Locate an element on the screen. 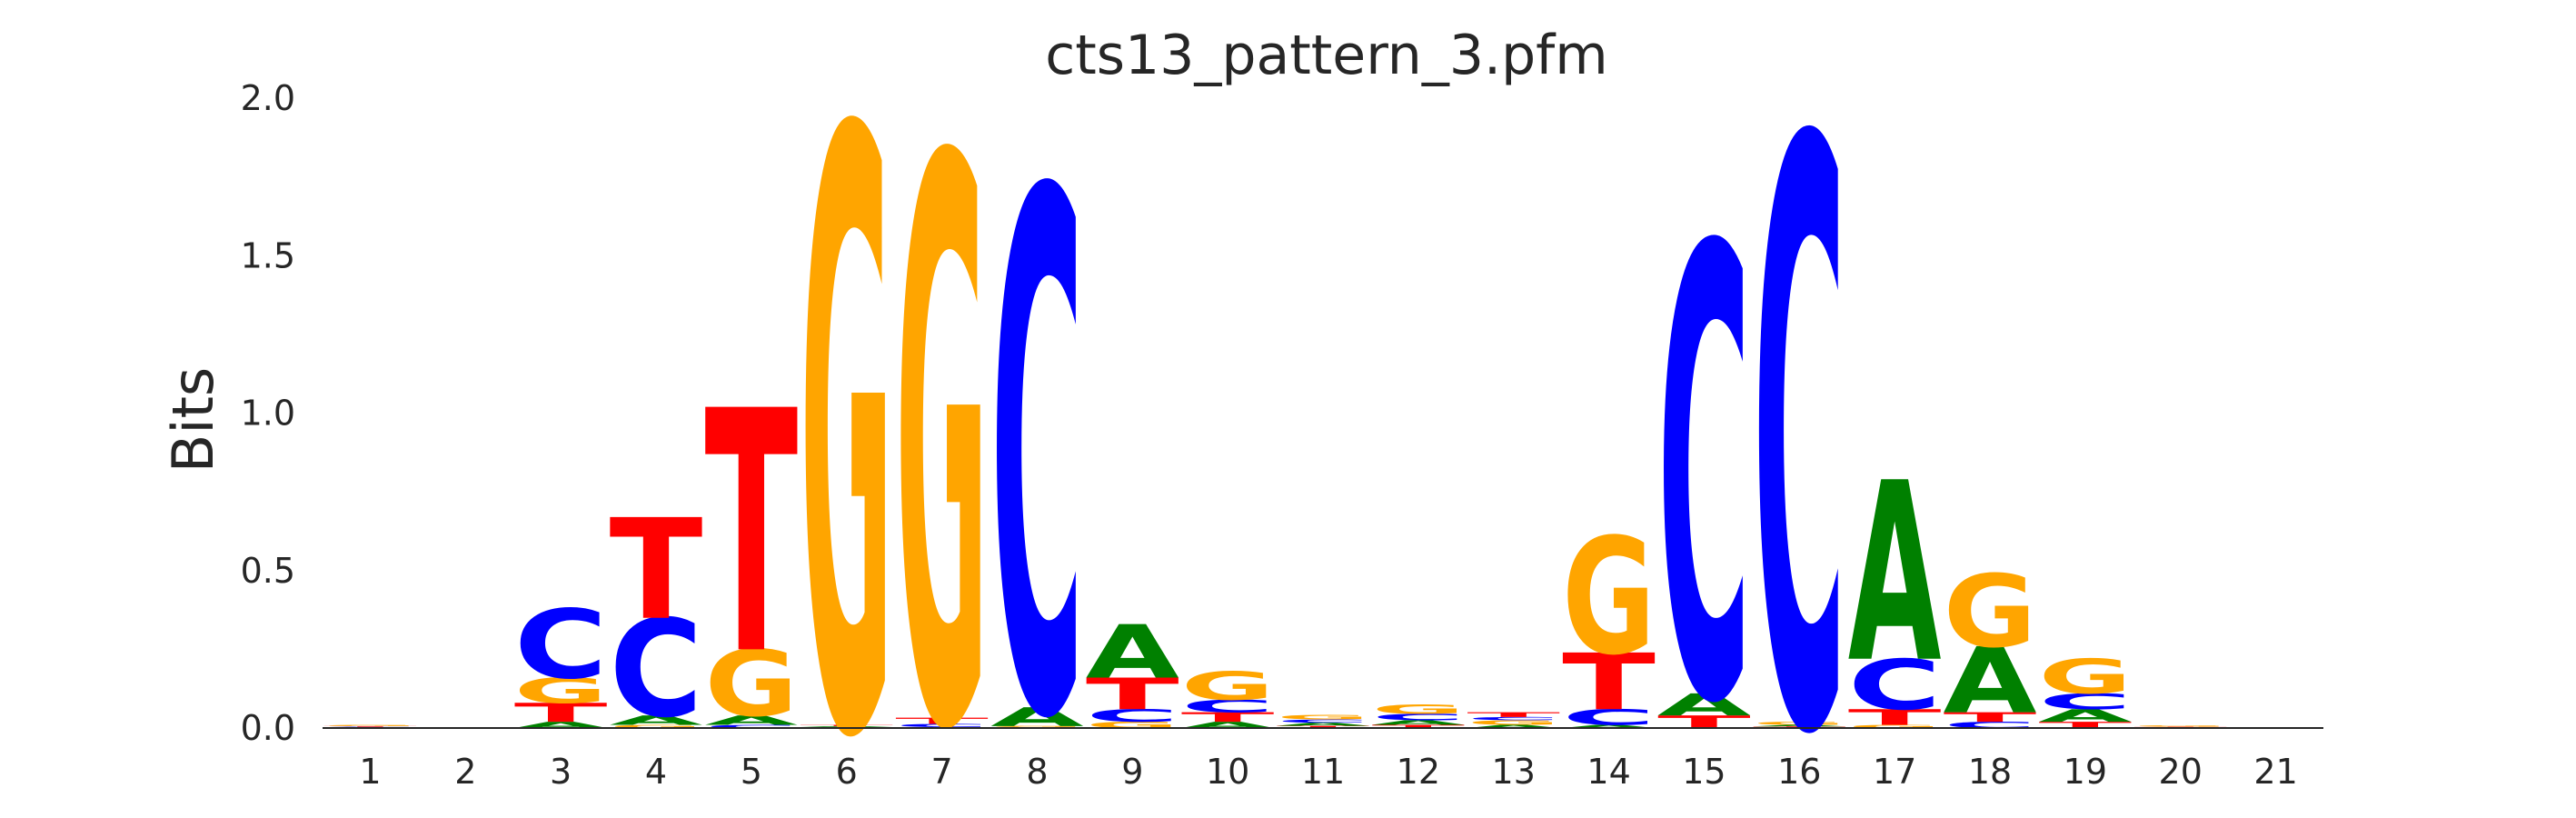 The image size is (2576, 818). x-tick-label: 14 is located at coordinates (1608, 772).